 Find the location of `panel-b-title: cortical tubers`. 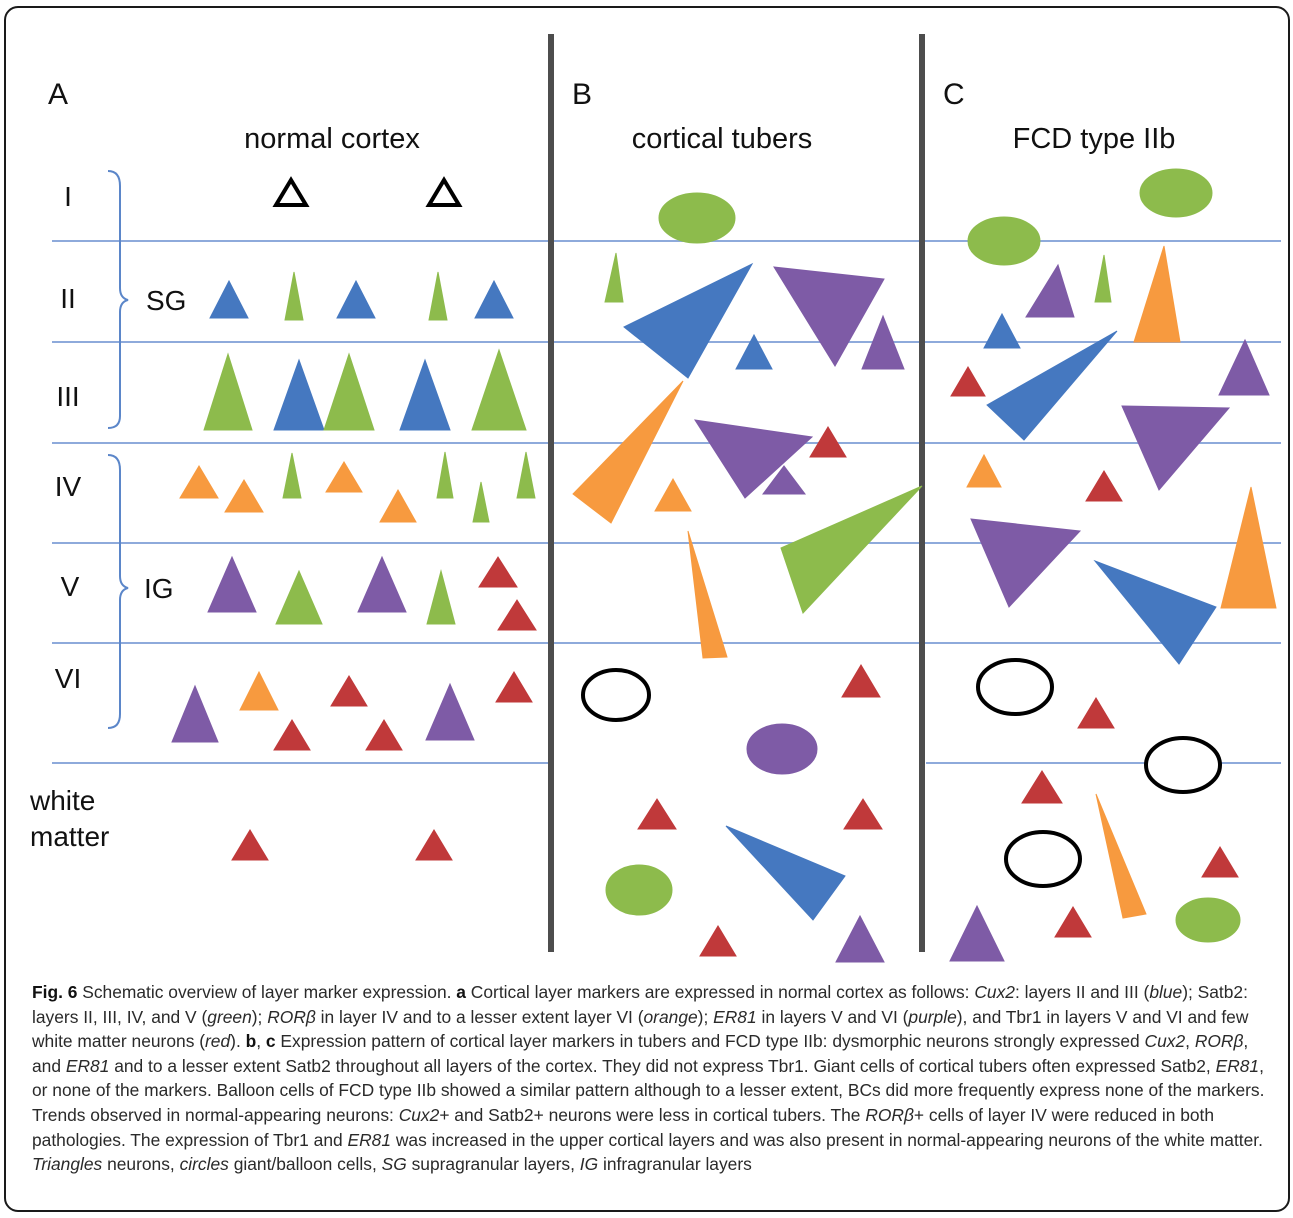

panel-b-title: cortical tubers is located at coordinates (722, 139).